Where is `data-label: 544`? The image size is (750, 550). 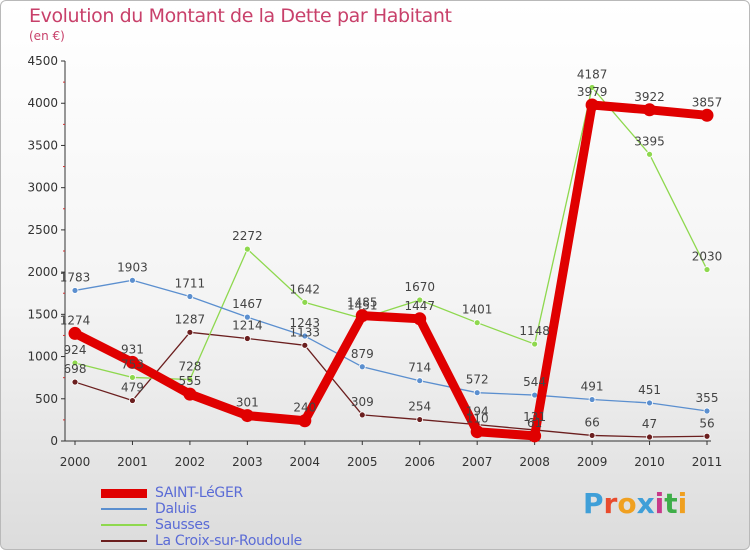
data-label: 544 is located at coordinates (534, 382).